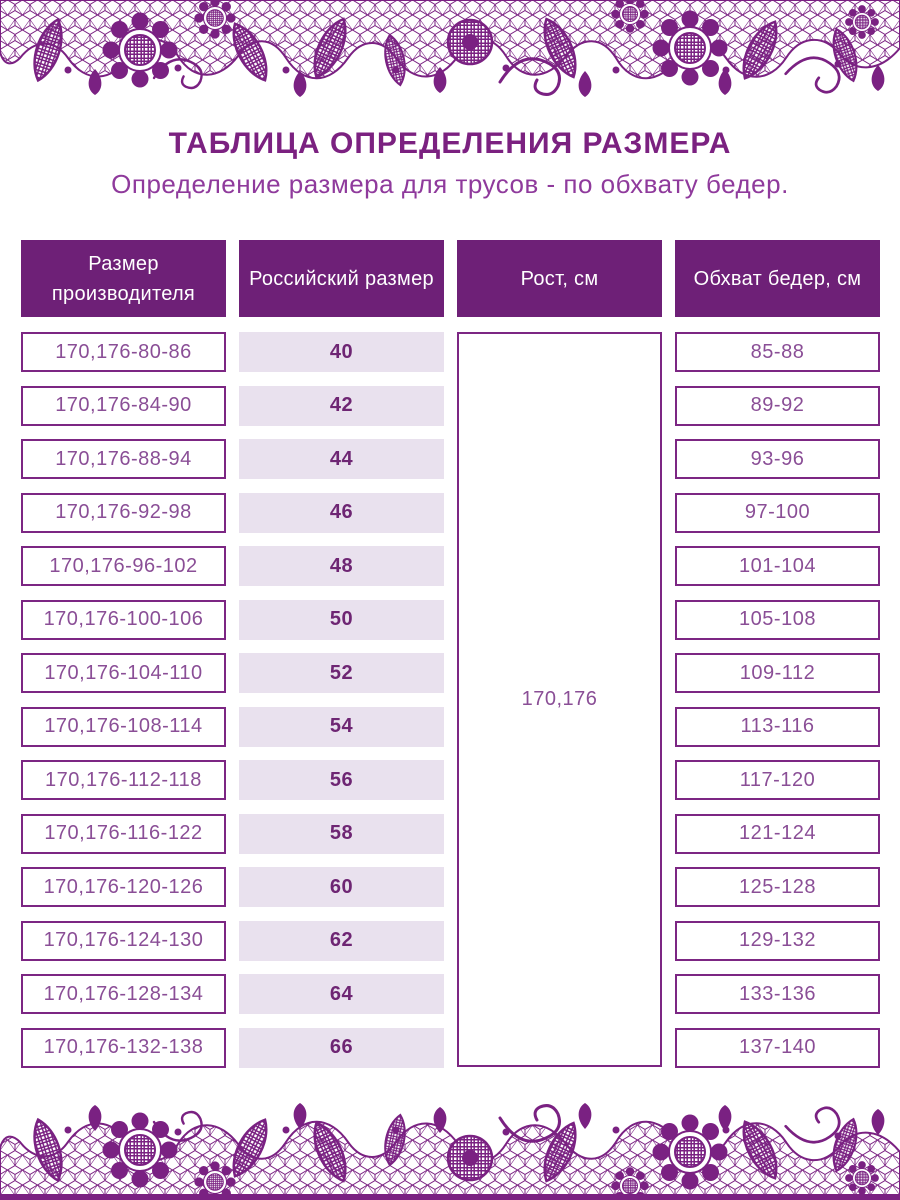 The width and height of the screenshot is (900, 1200). What do you see at coordinates (341, 1047) in the screenshot?
I see `russian-size-cell: 66` at bounding box center [341, 1047].